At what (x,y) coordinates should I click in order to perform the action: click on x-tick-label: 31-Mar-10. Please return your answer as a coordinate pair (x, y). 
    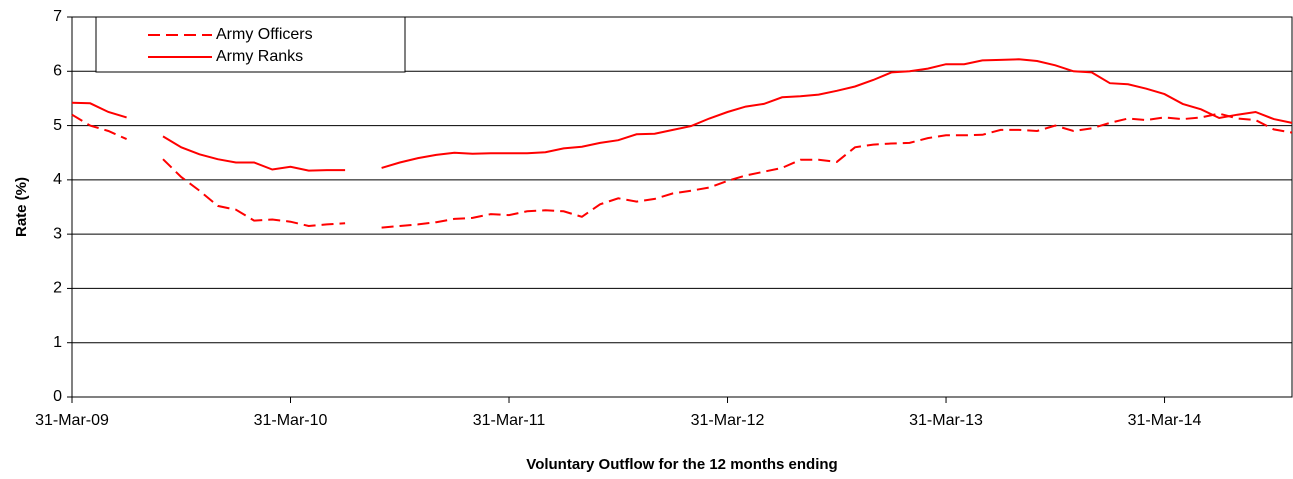
    Looking at the image, I should click on (291, 420).